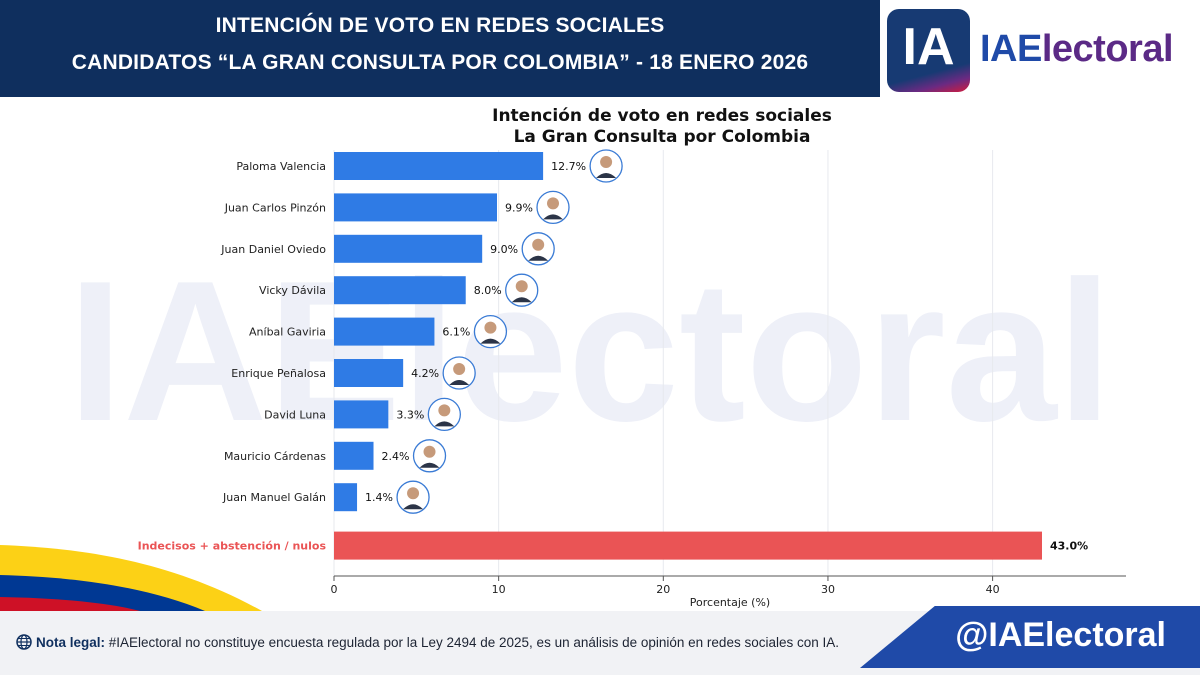 This screenshot has height=675, width=1200. I want to click on category-label: Juan Carlos Pinzón, so click(275, 207).